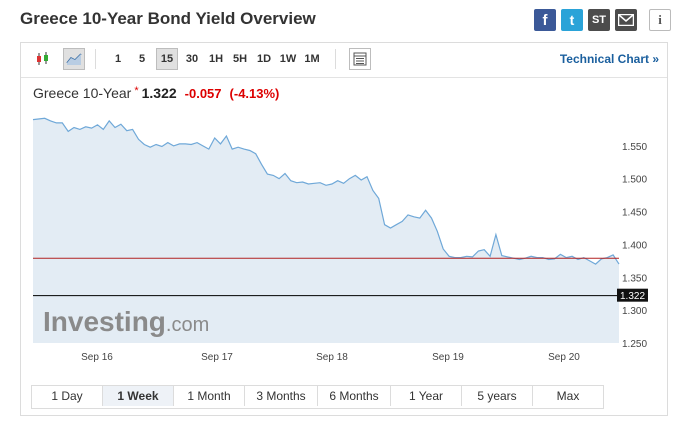 Image resolution: width=679 pixels, height=436 pixels. What do you see at coordinates (288, 59) in the screenshot?
I see `interval-1w: 1W` at bounding box center [288, 59].